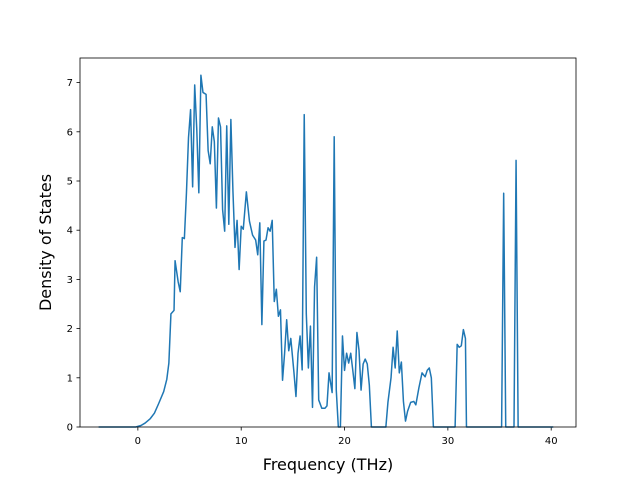  What do you see at coordinates (70, 280) in the screenshot?
I see `y-tick-label: 3` at bounding box center [70, 280].